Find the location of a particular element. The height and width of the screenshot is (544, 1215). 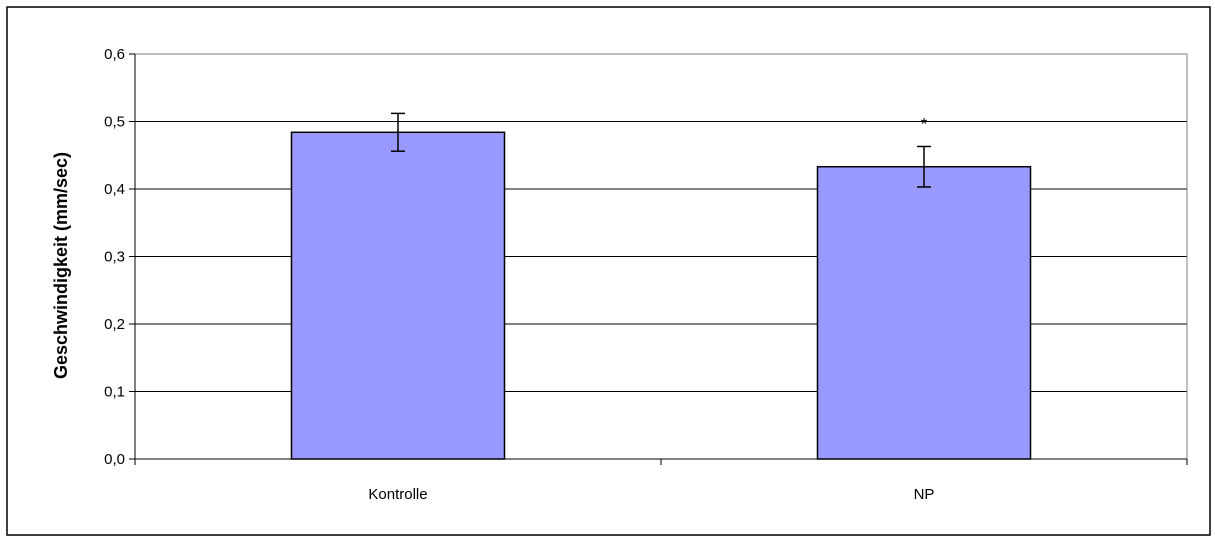

y-tick-label: 0,6 is located at coordinates (114, 54).